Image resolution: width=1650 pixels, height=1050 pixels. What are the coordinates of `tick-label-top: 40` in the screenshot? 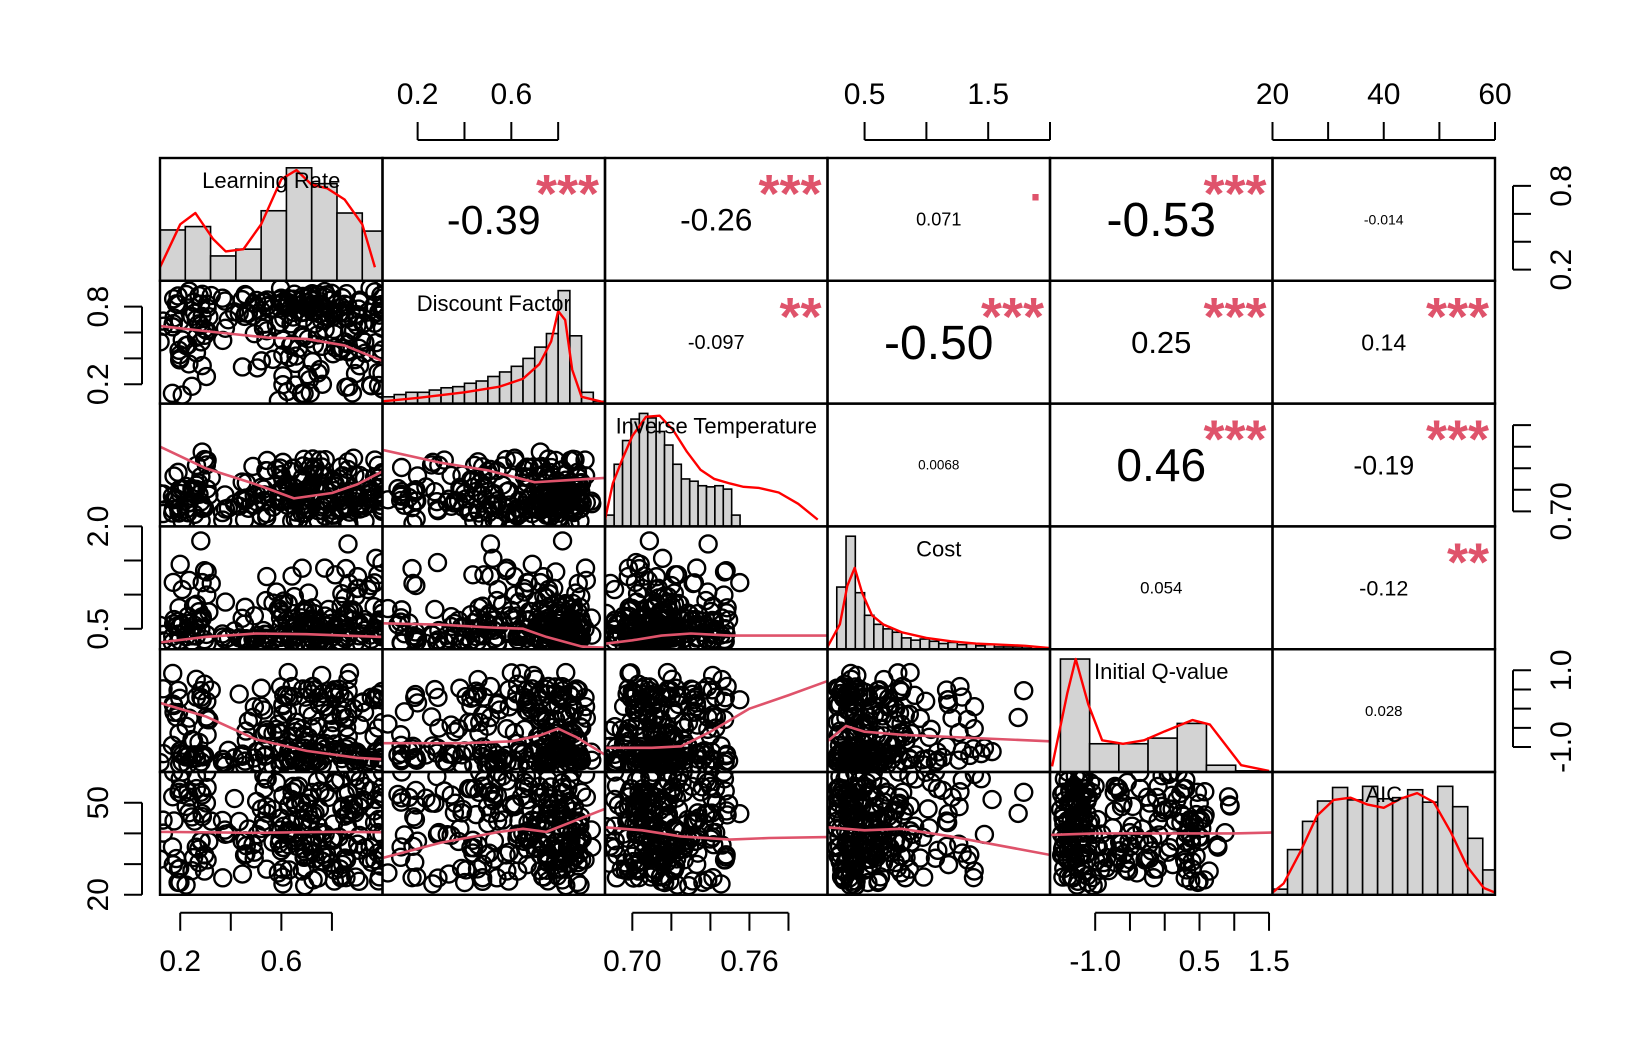 It's located at (1383, 94).